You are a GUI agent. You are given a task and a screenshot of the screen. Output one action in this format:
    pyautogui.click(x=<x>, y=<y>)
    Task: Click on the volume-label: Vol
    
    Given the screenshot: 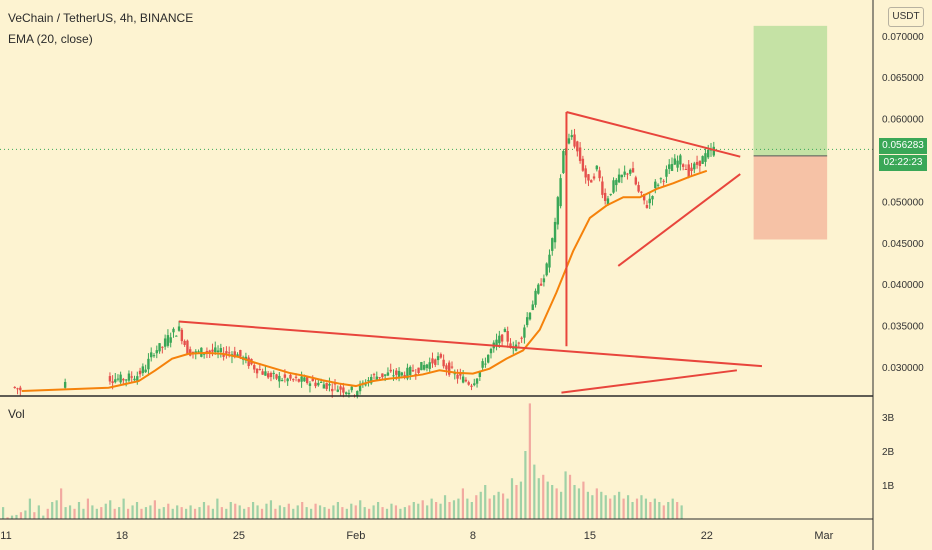 What is the action you would take?
    pyautogui.click(x=16, y=414)
    